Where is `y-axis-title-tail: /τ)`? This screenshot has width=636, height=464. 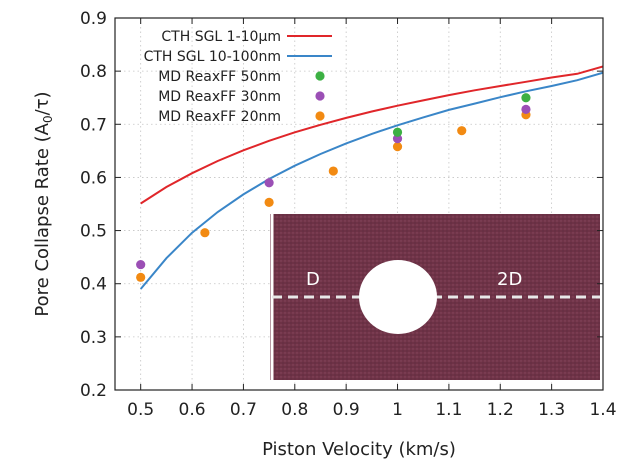
y-axis-title-tail: /τ) is located at coordinates (42, 103).